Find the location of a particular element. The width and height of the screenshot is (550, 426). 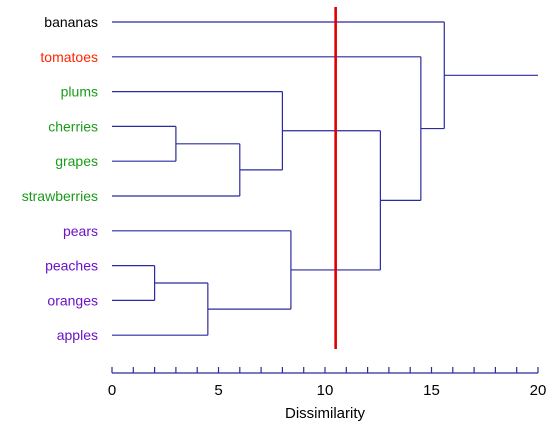

x-axis: 0 5 10 15 20 is located at coordinates (327, 383).